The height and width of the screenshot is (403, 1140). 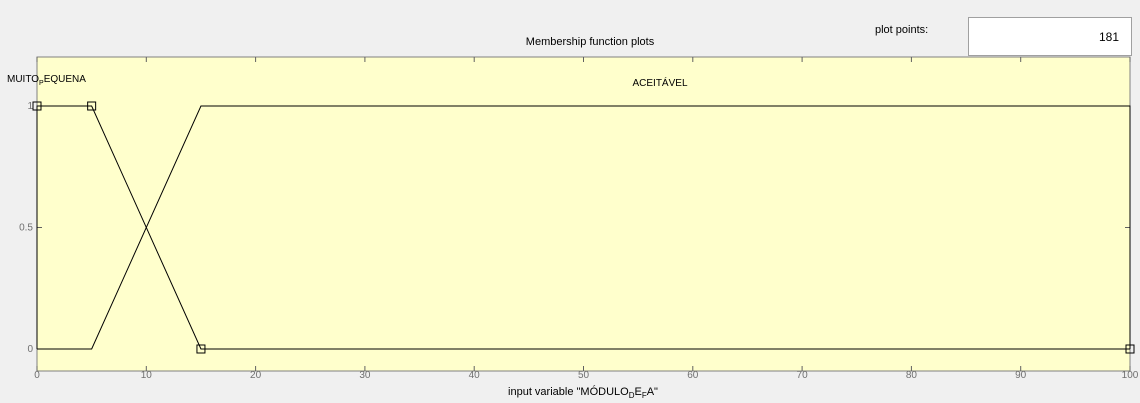 What do you see at coordinates (583, 393) in the screenshot?
I see `x-axis-label: input variable "MÓDULODEFA"` at bounding box center [583, 393].